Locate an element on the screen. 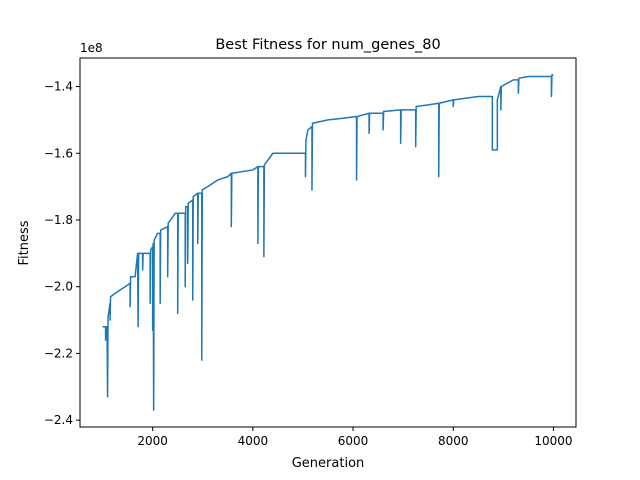 This screenshot has height=480, width=640. x-tick-label: 6000 is located at coordinates (353, 441).